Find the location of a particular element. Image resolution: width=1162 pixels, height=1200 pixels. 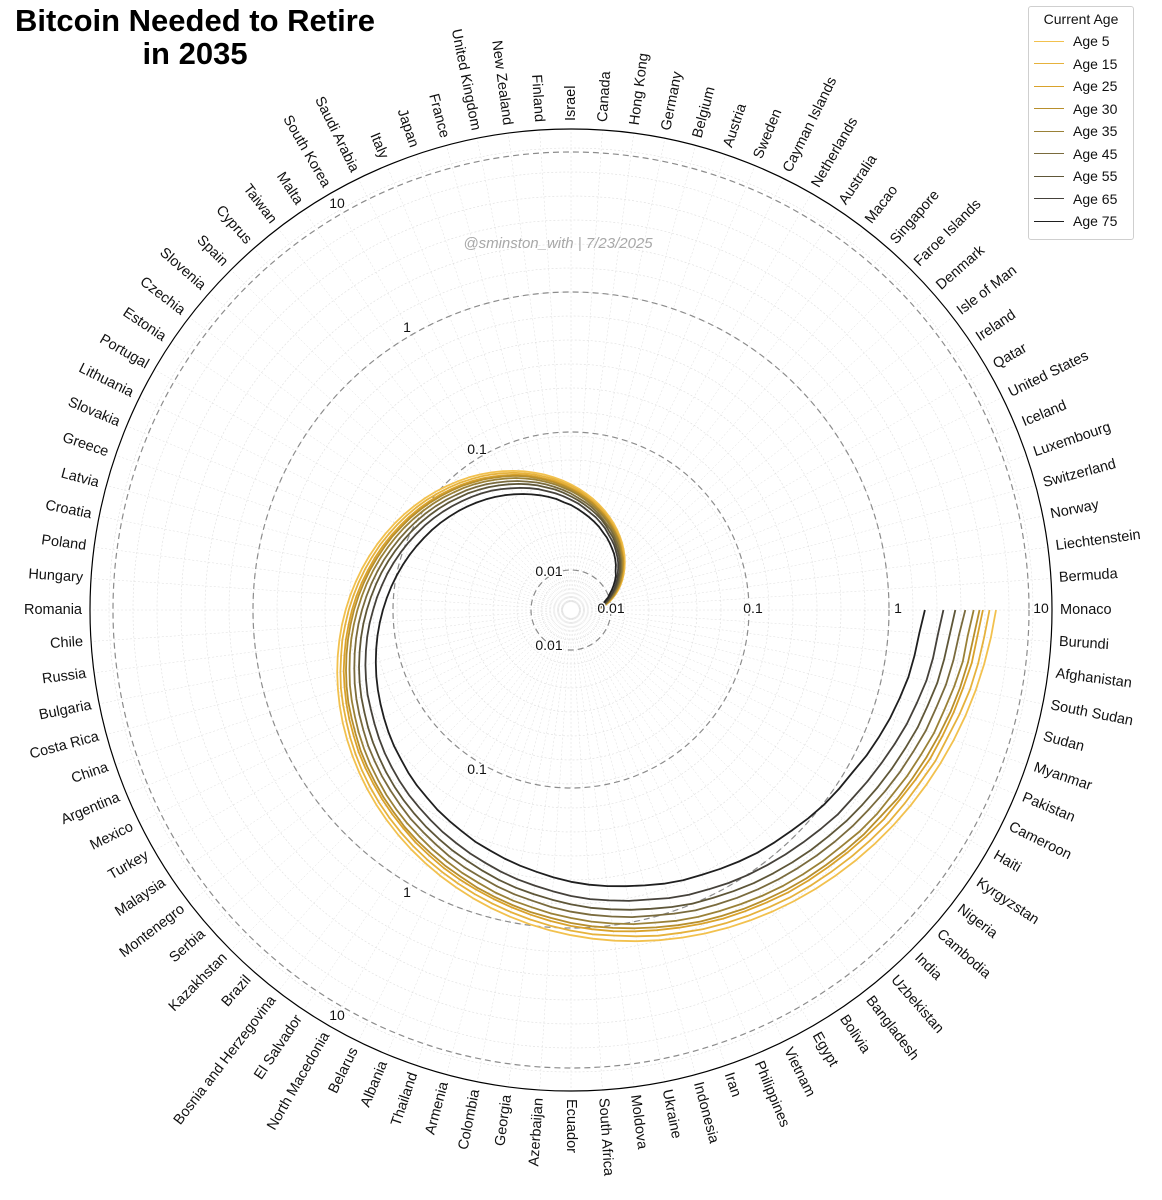

legend-item-age-5: Age 5 is located at coordinates (1081, 41).